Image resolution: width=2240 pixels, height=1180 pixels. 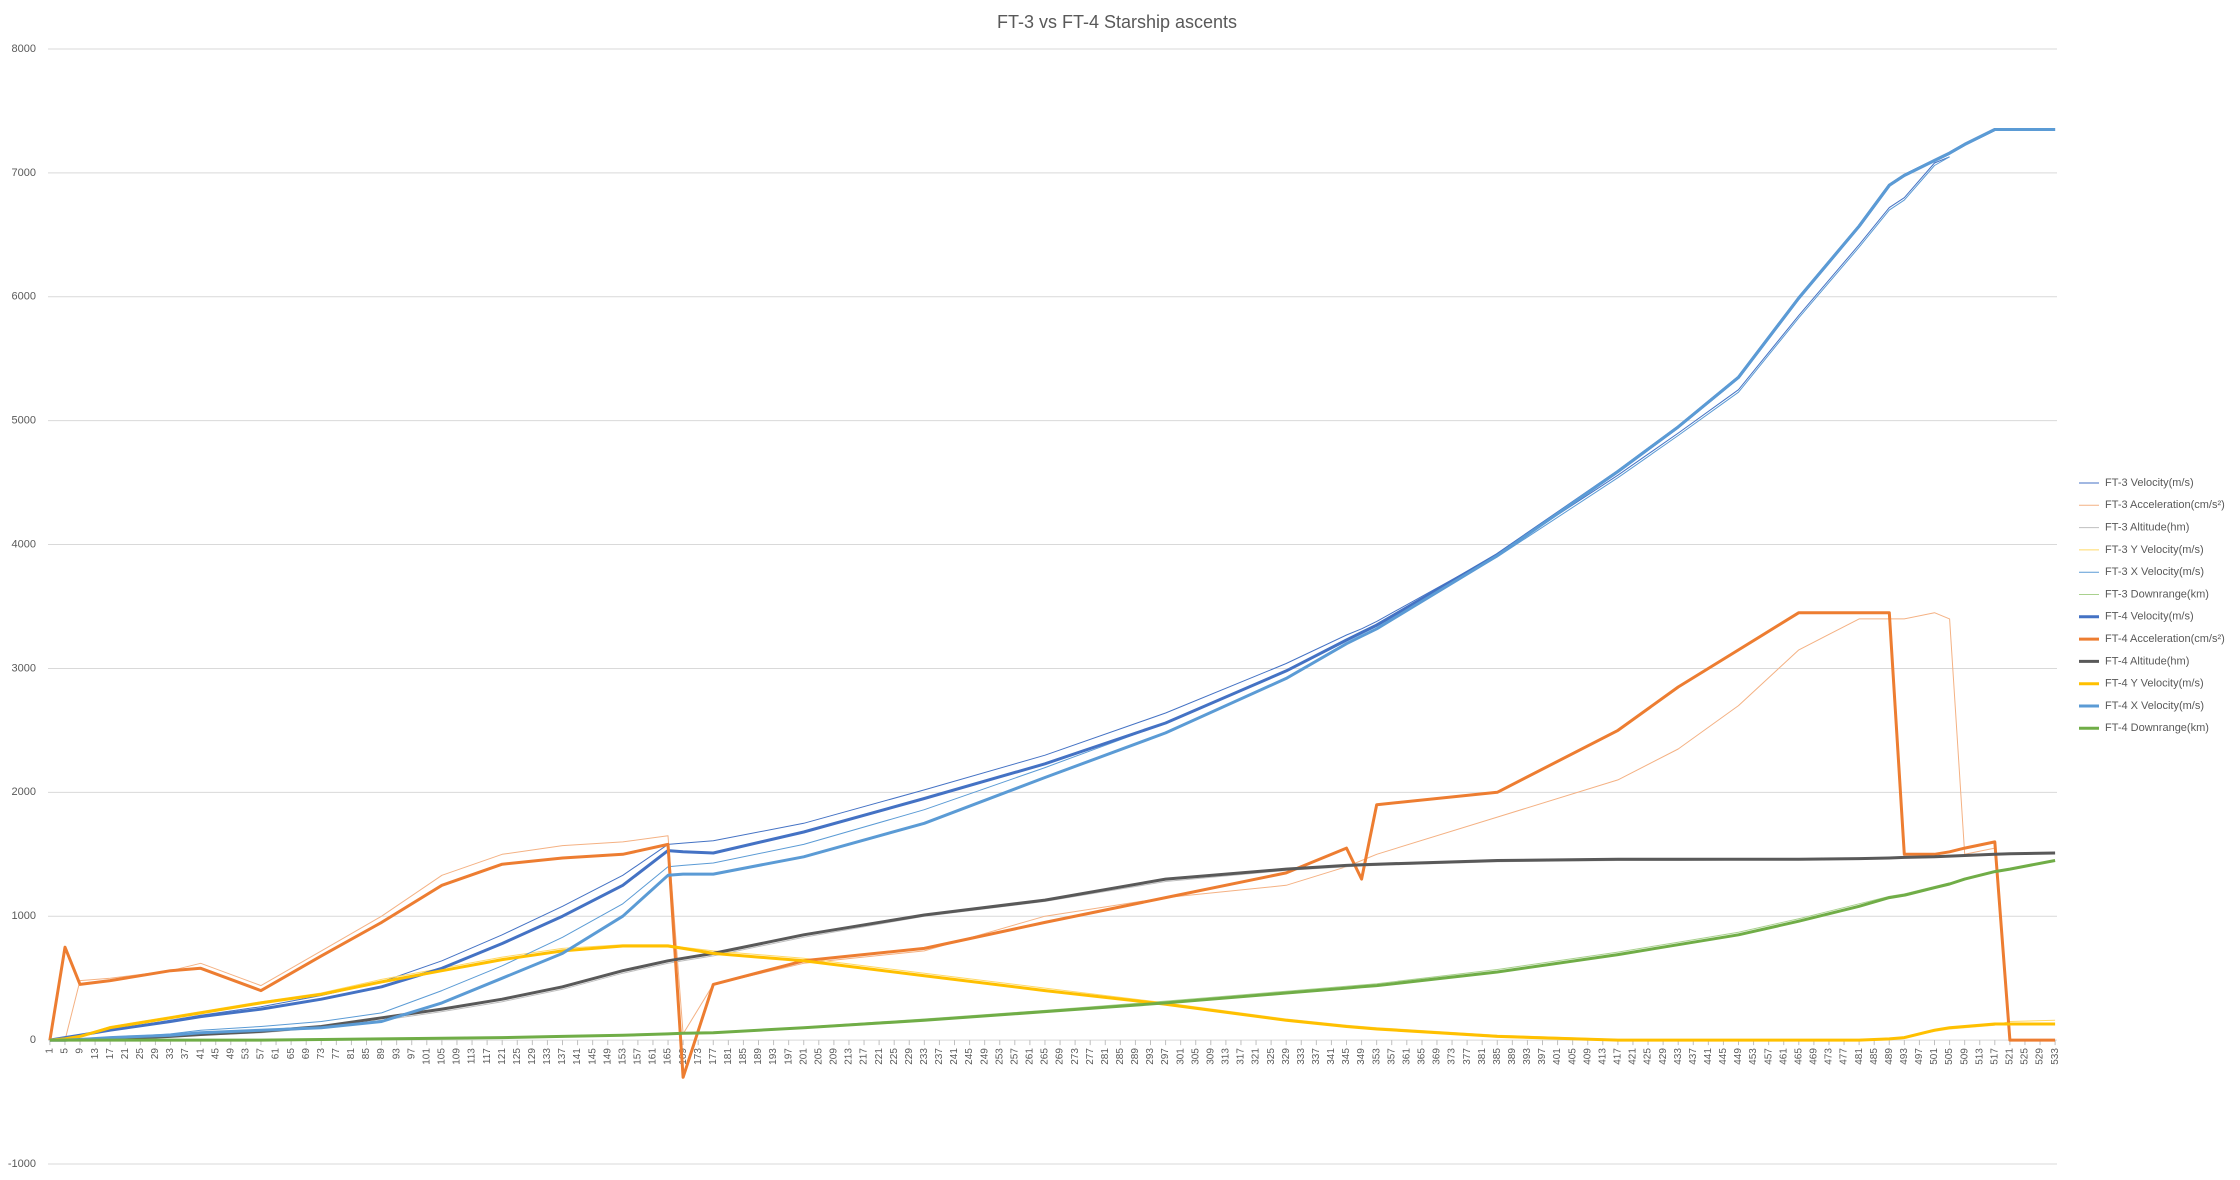 I want to click on x-tick-label: 285, so click(x=1120, y=1056).